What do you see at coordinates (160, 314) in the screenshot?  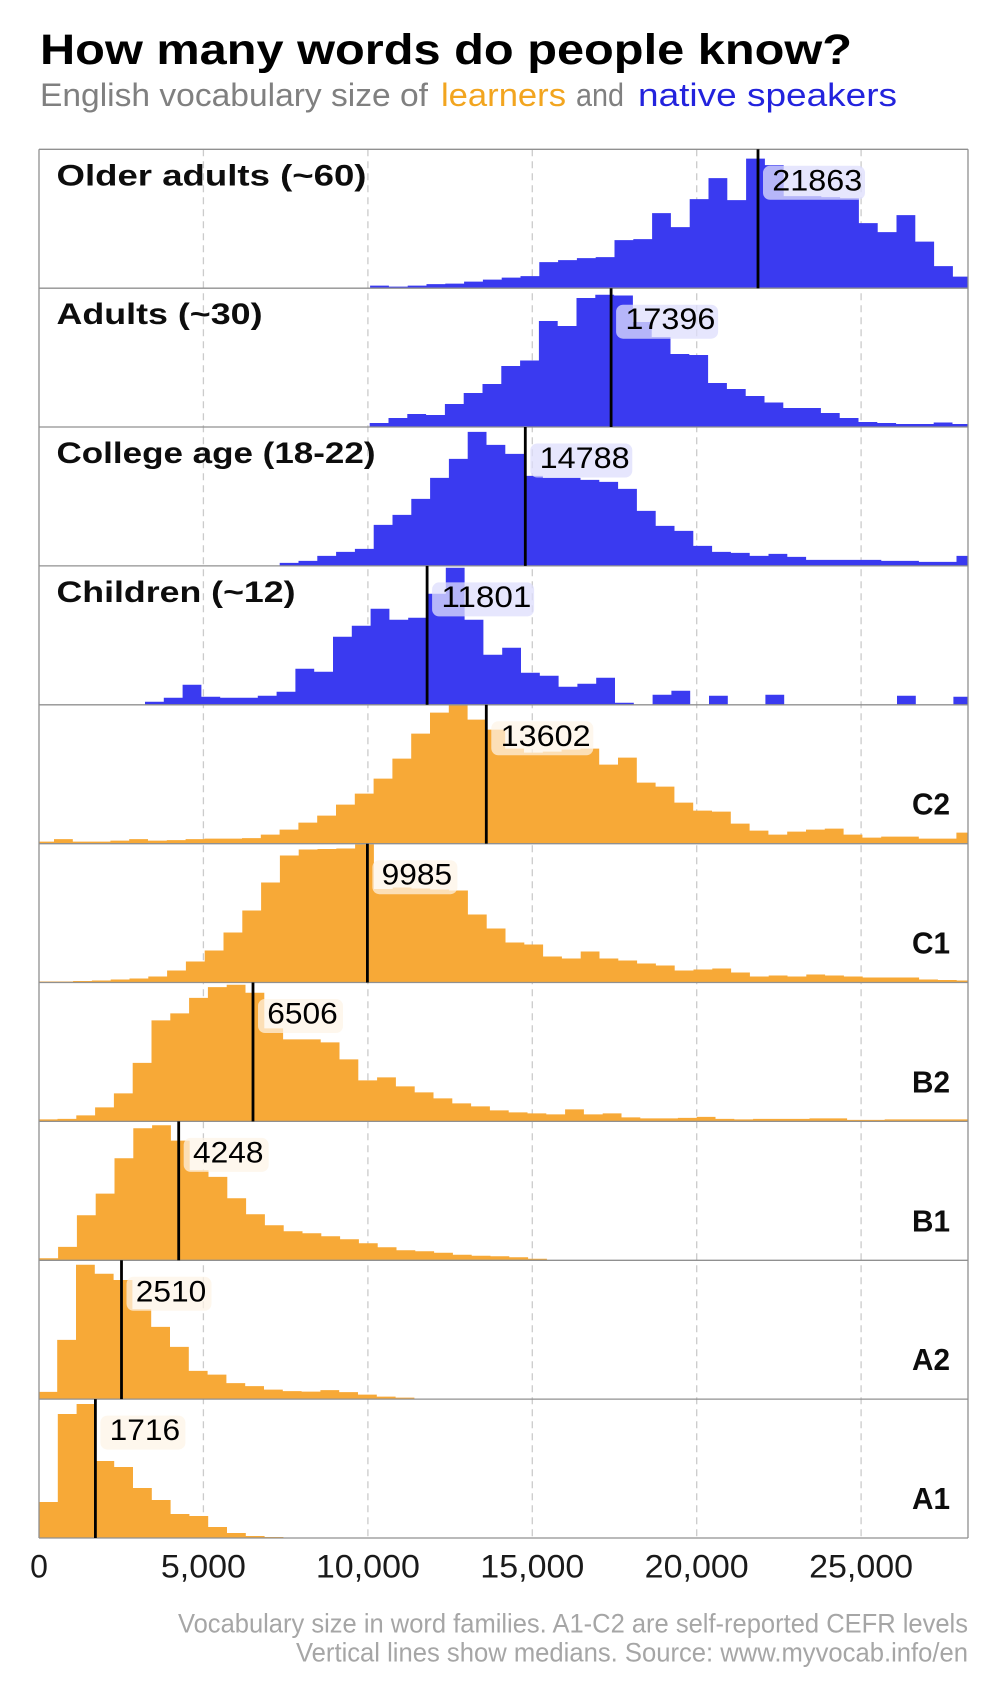 I see `svg-text: Adults (~30)` at bounding box center [160, 314].